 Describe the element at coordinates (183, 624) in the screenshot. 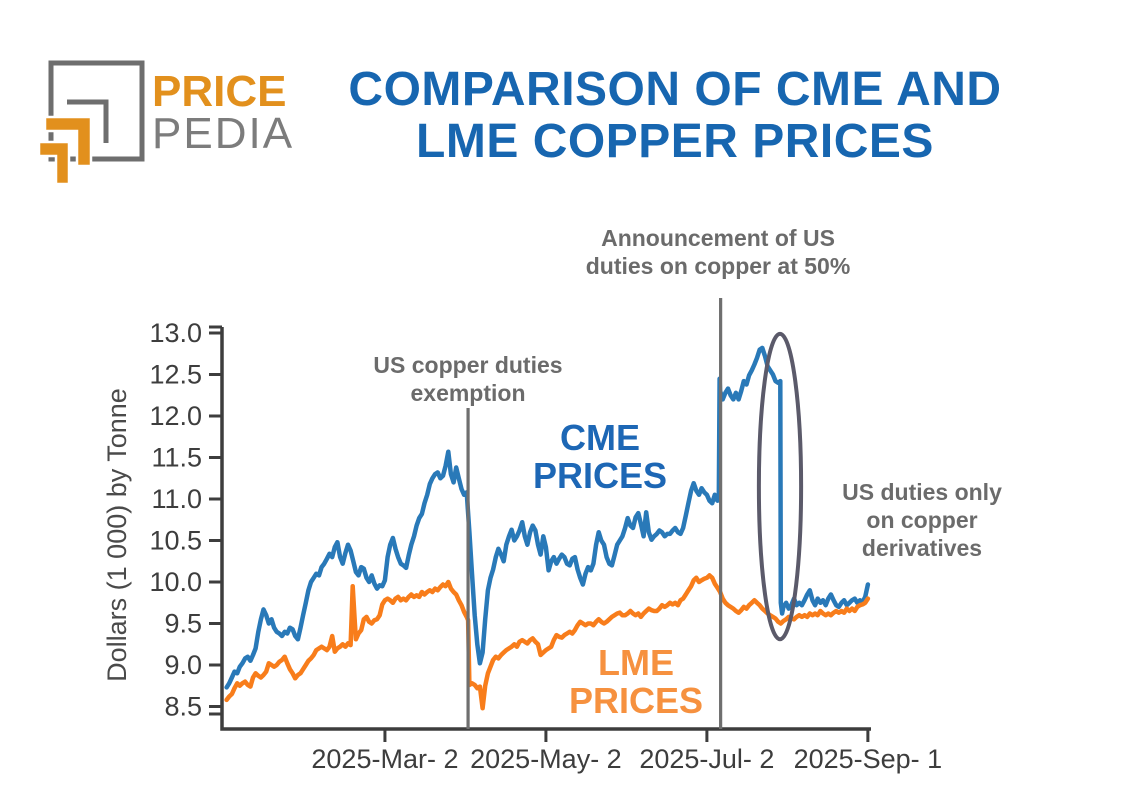

I see `y-tick-label: 9.5` at that location.